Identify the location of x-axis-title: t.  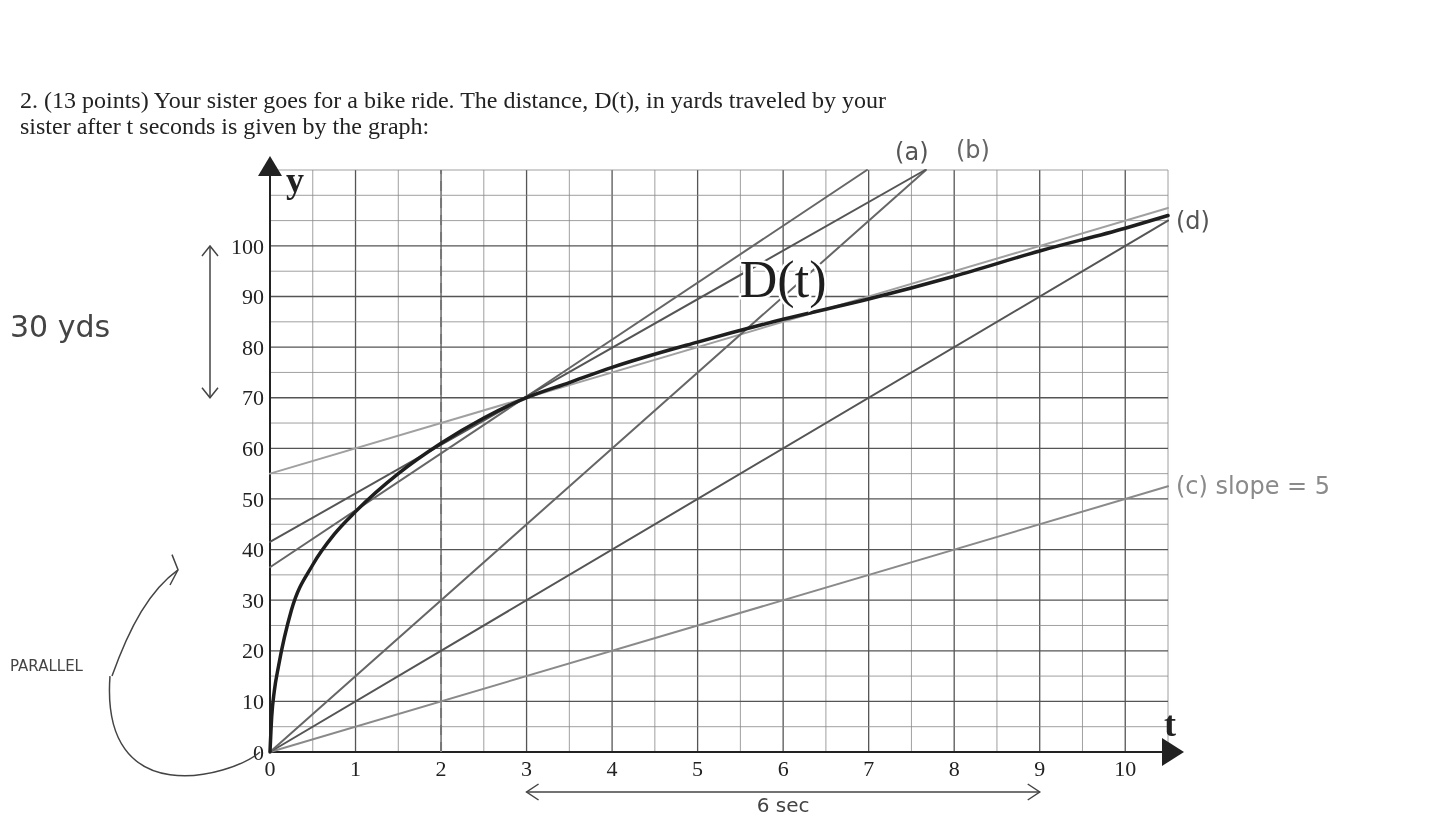
(1170, 724).